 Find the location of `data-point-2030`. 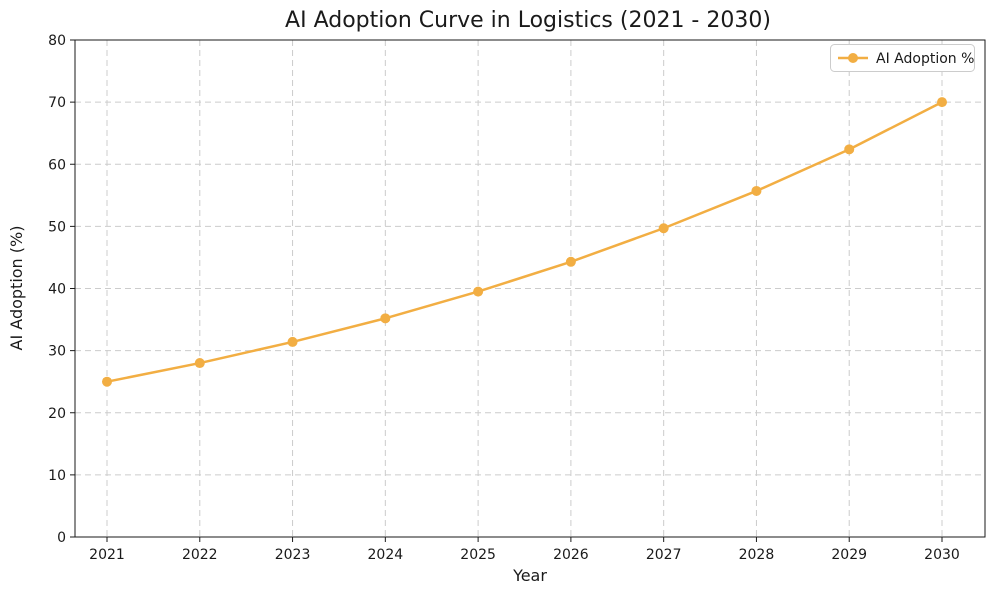

data-point-2030 is located at coordinates (942, 102).